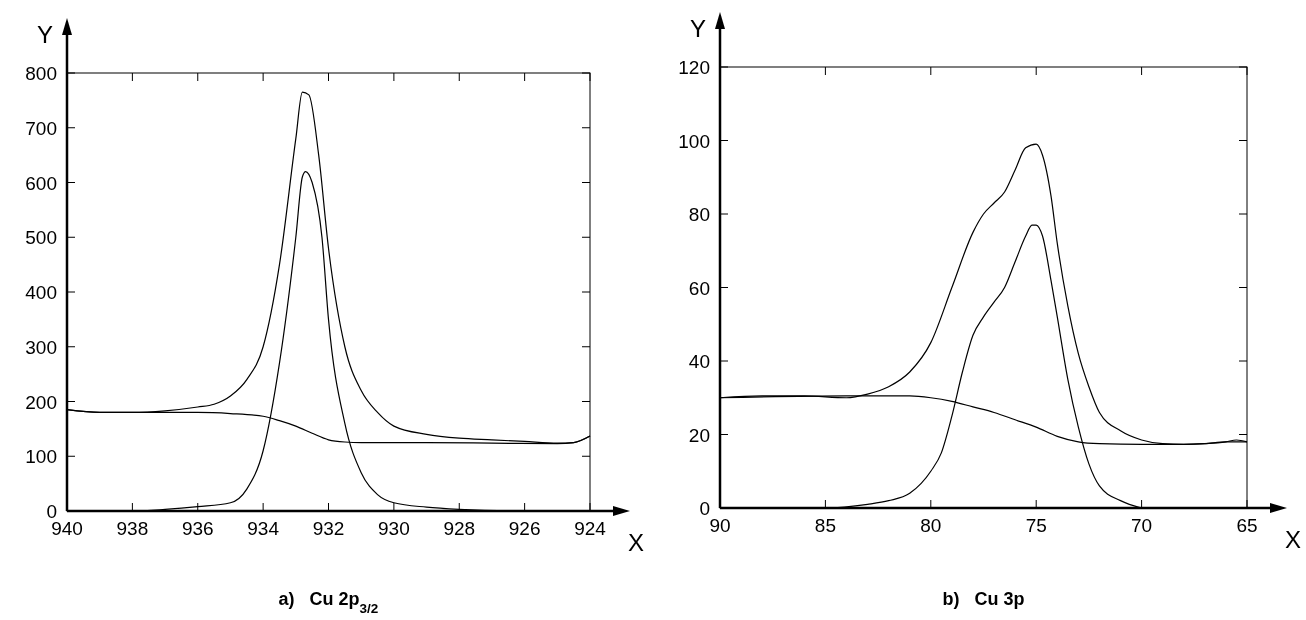 This screenshot has width=1306, height=620. I want to click on y-tick-label: 700, so click(41, 128).